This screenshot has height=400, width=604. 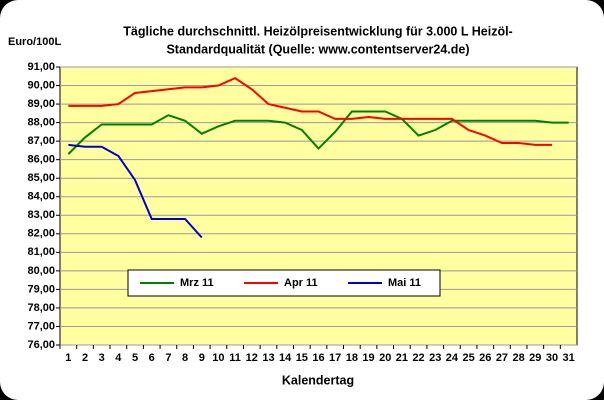 I want to click on x-tick-label: 25, so click(x=468, y=358).